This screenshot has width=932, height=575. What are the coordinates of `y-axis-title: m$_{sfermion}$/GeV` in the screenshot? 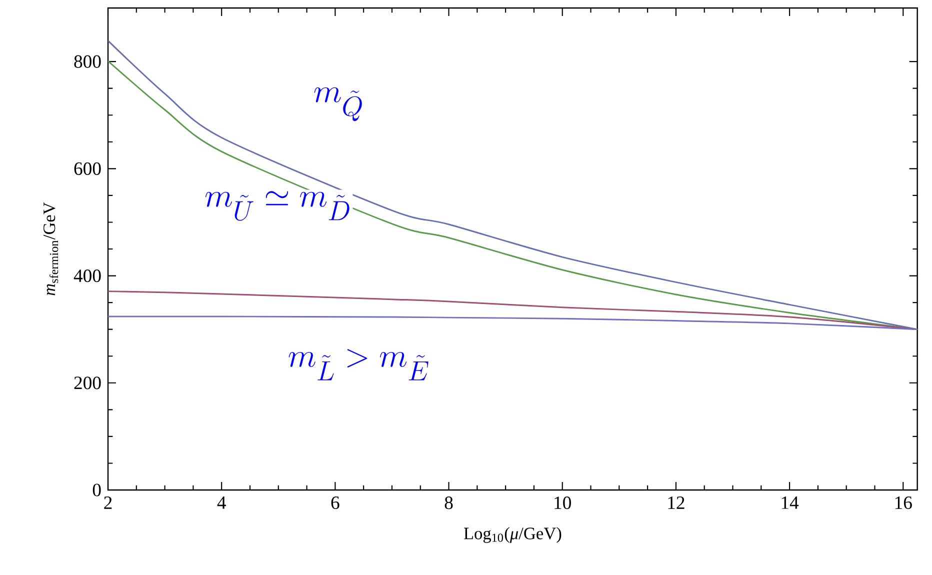 It's located at (51, 249).